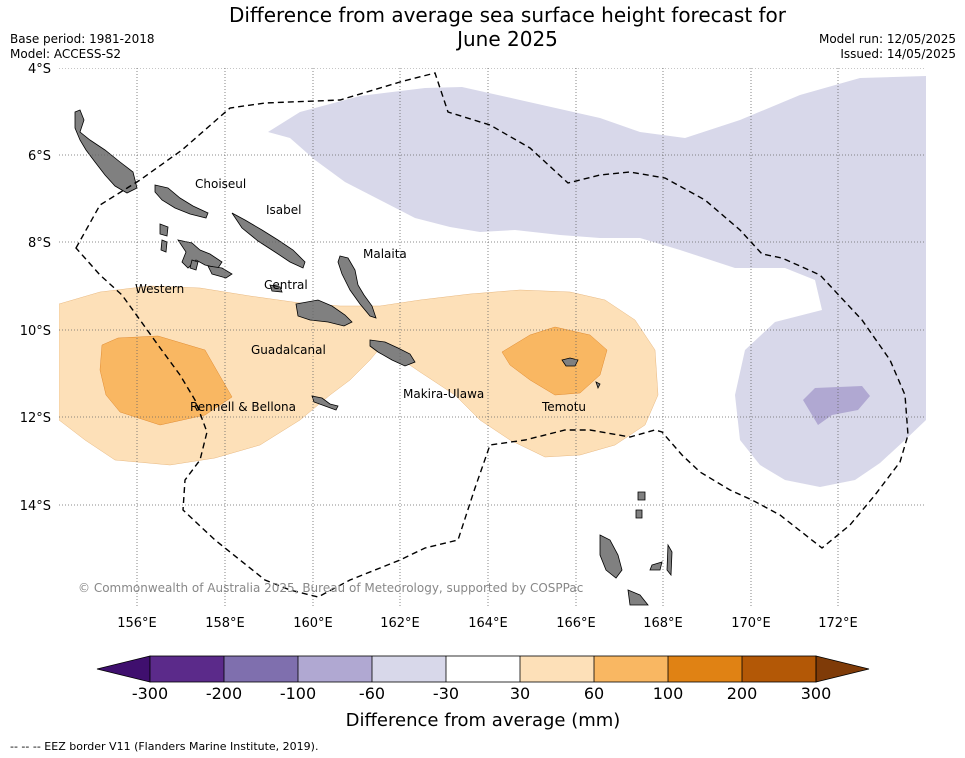 This screenshot has height=758, width=965. What do you see at coordinates (181, 201) in the screenshot?
I see `island-choiseul` at bounding box center [181, 201].